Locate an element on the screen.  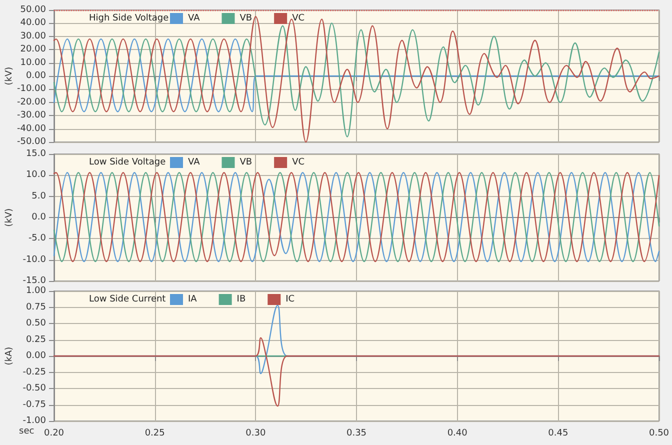
y-tick-label: 0.50 is located at coordinates (36, 323).